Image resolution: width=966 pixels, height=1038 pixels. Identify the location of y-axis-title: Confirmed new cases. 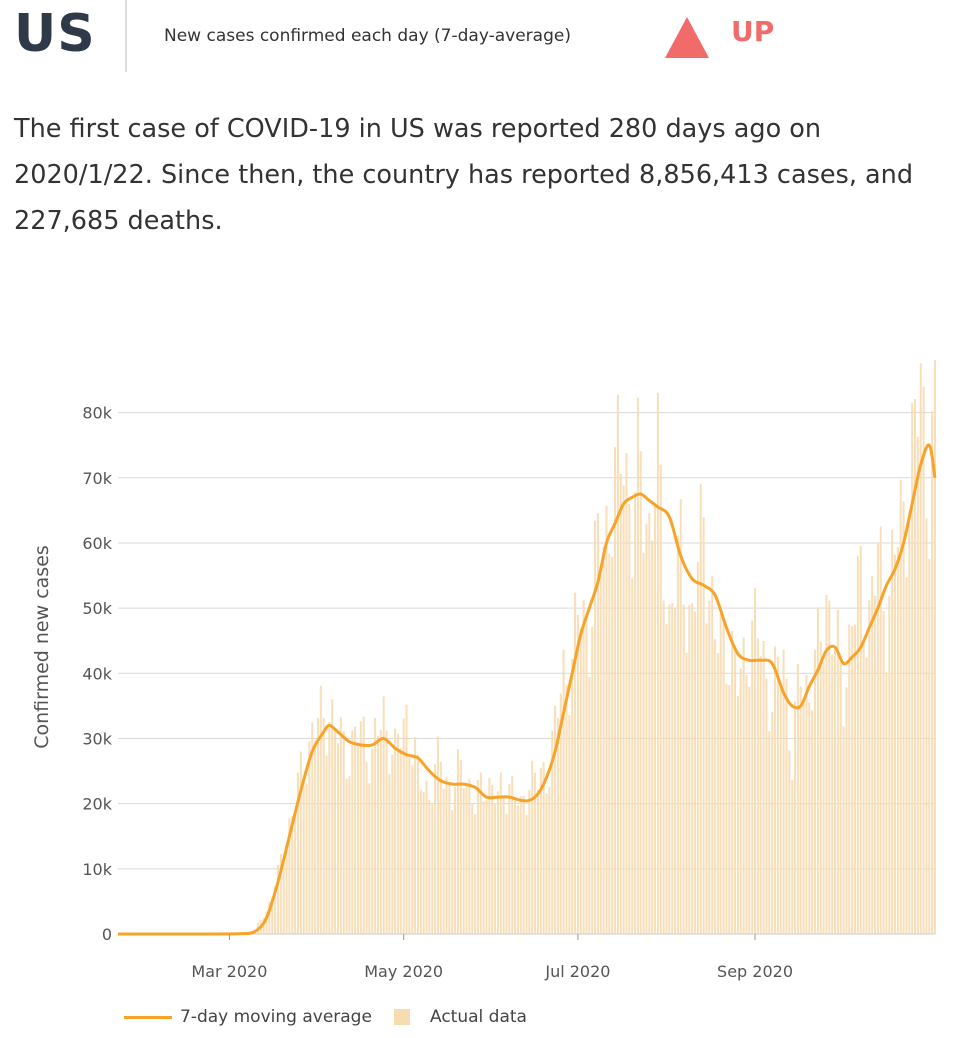
(42, 647).